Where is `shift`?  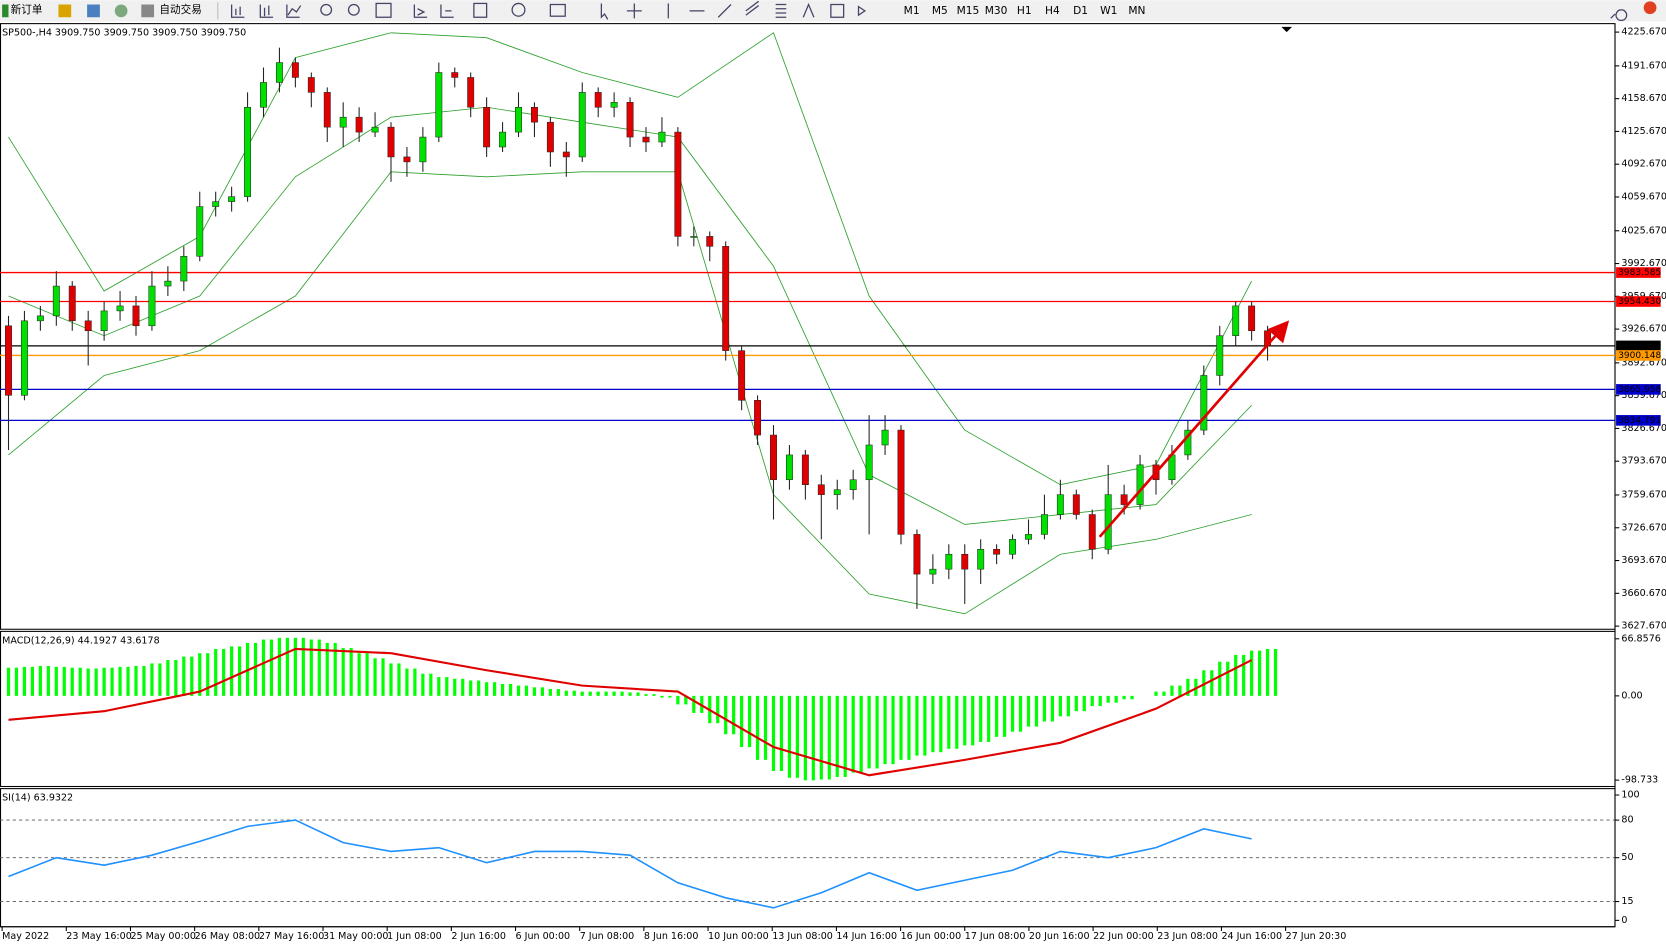 shift is located at coordinates (447, 11).